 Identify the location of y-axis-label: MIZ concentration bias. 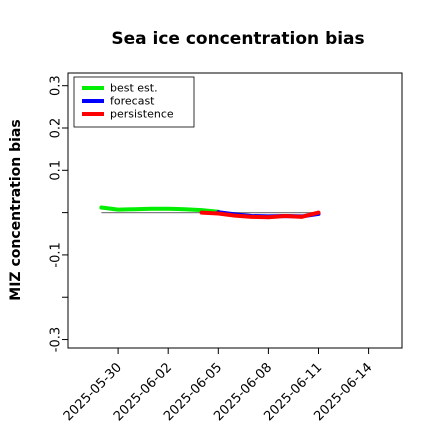
(16, 209).